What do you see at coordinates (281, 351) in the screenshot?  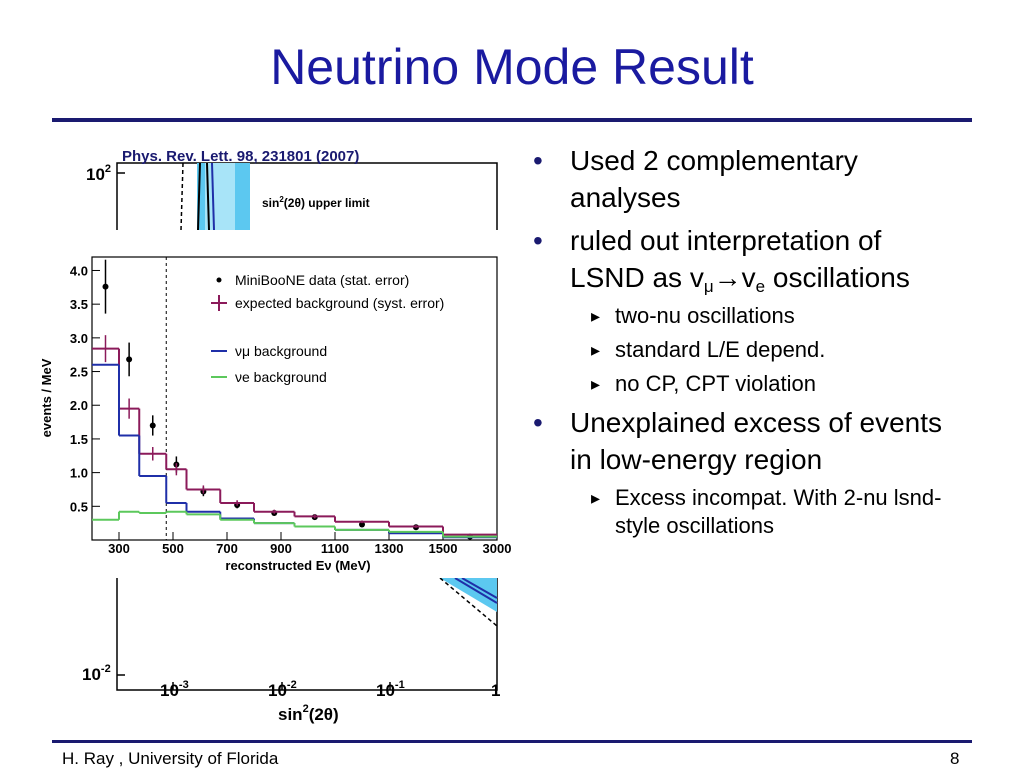 I see `legend-label: νμ background` at bounding box center [281, 351].